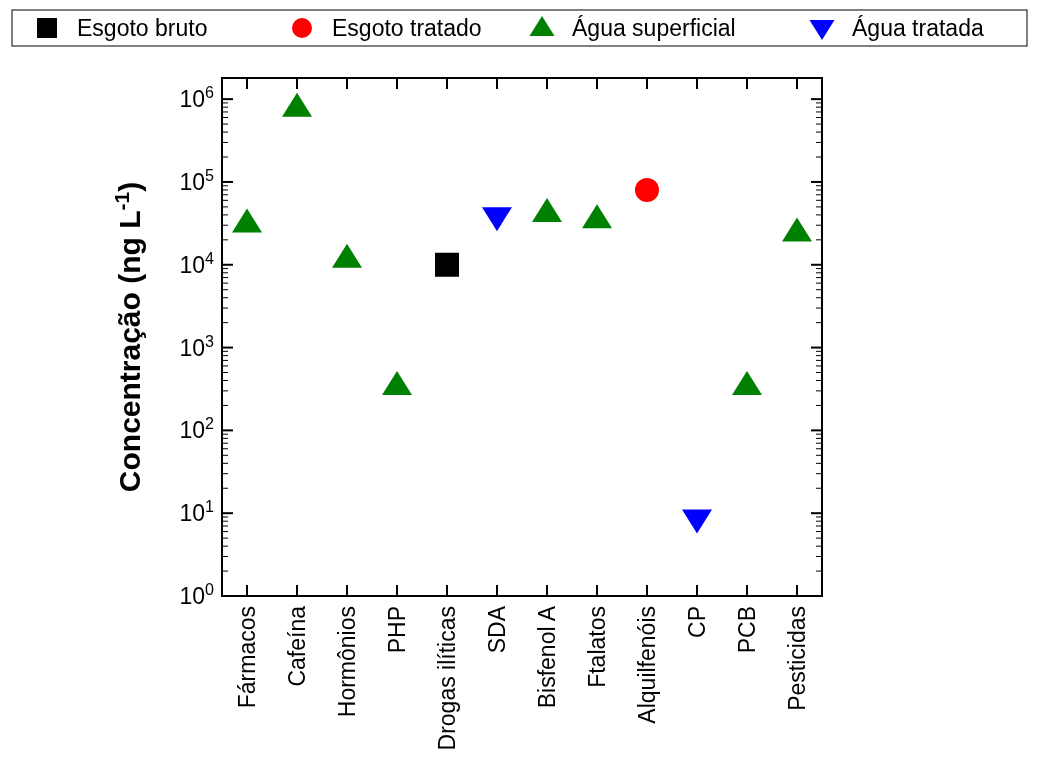  I want to click on legend-label: Esgoto tratado, so click(407, 28).